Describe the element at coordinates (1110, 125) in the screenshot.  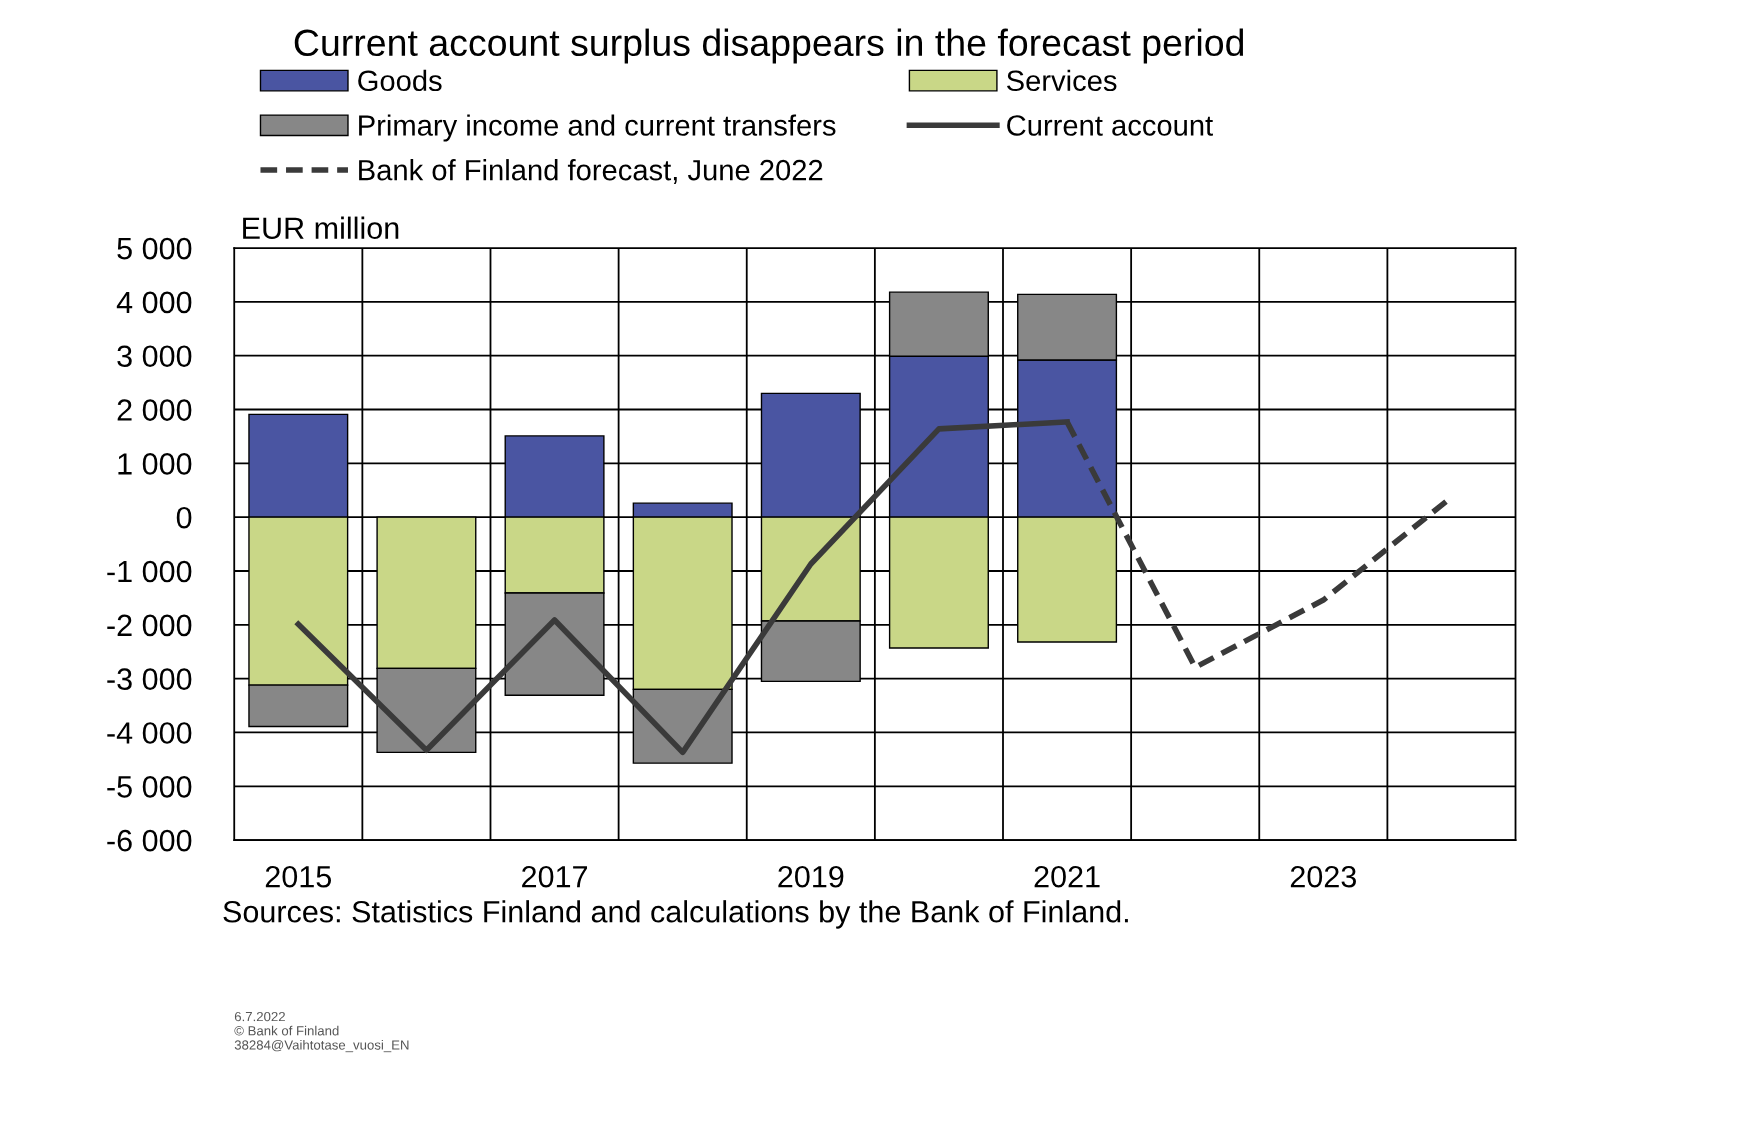
I see `legend-label: Current account` at that location.